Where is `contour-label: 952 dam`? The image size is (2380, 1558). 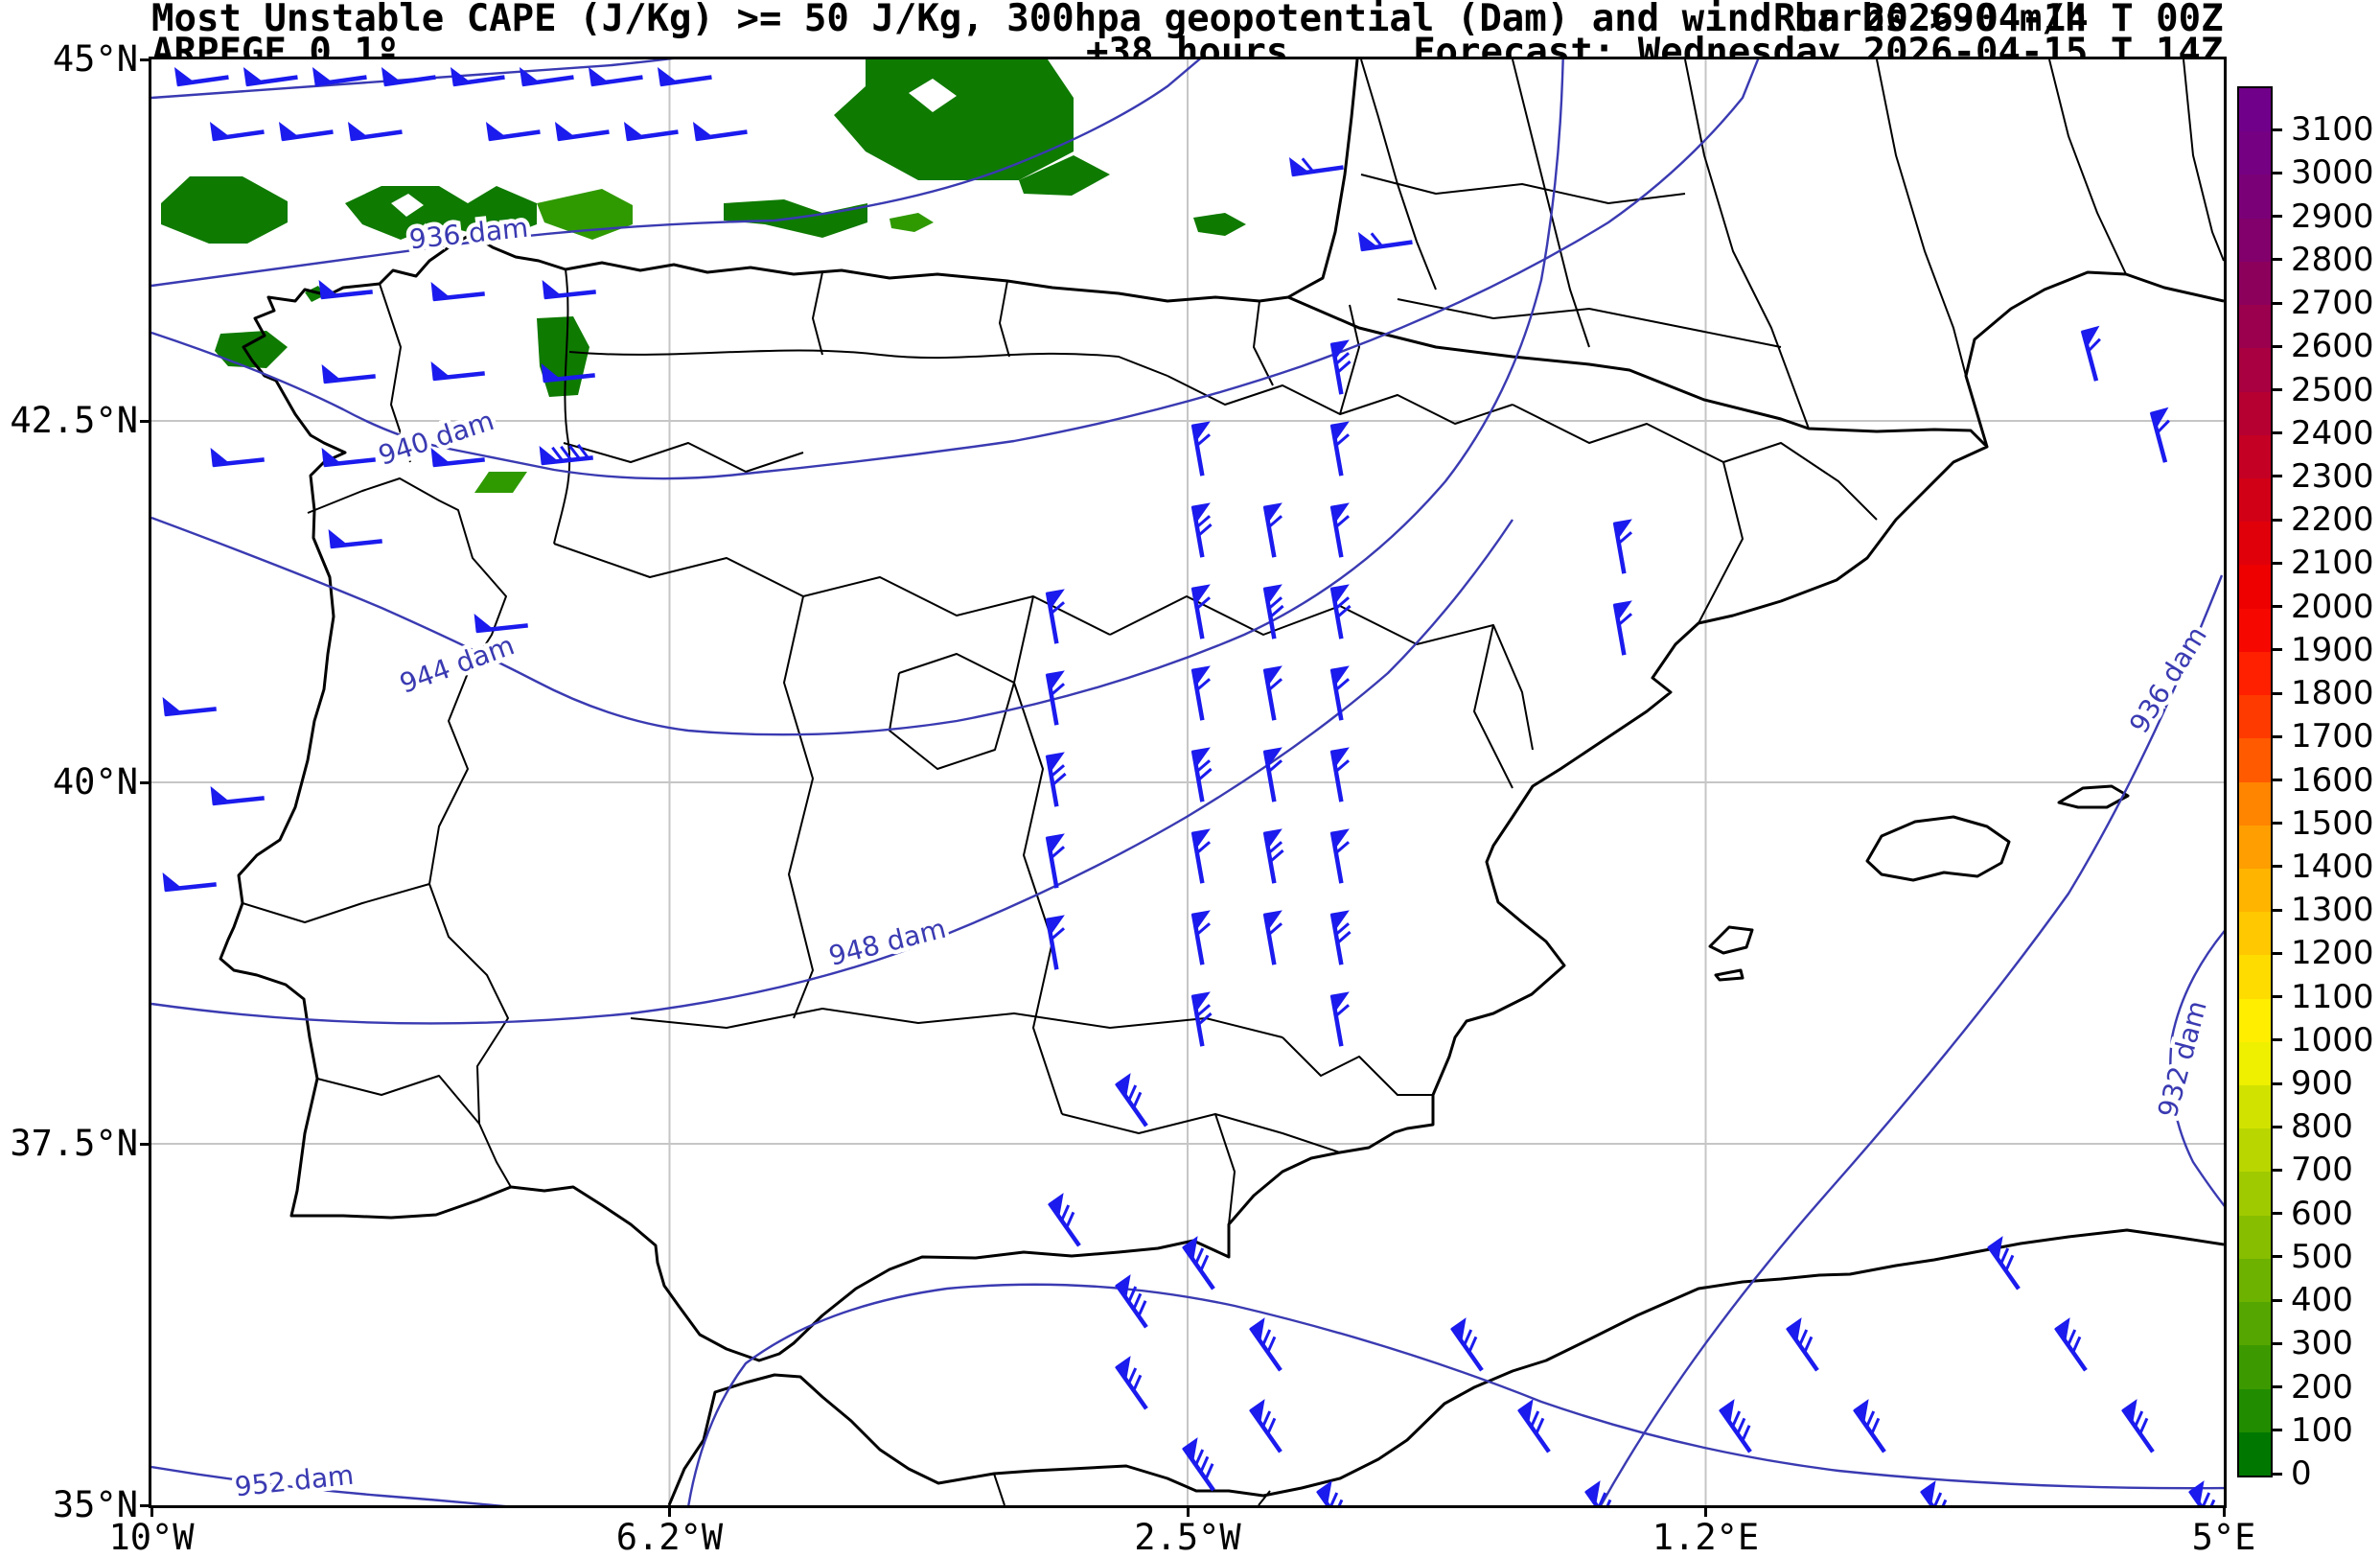
contour-label: 952 dam is located at coordinates (294, 1481).